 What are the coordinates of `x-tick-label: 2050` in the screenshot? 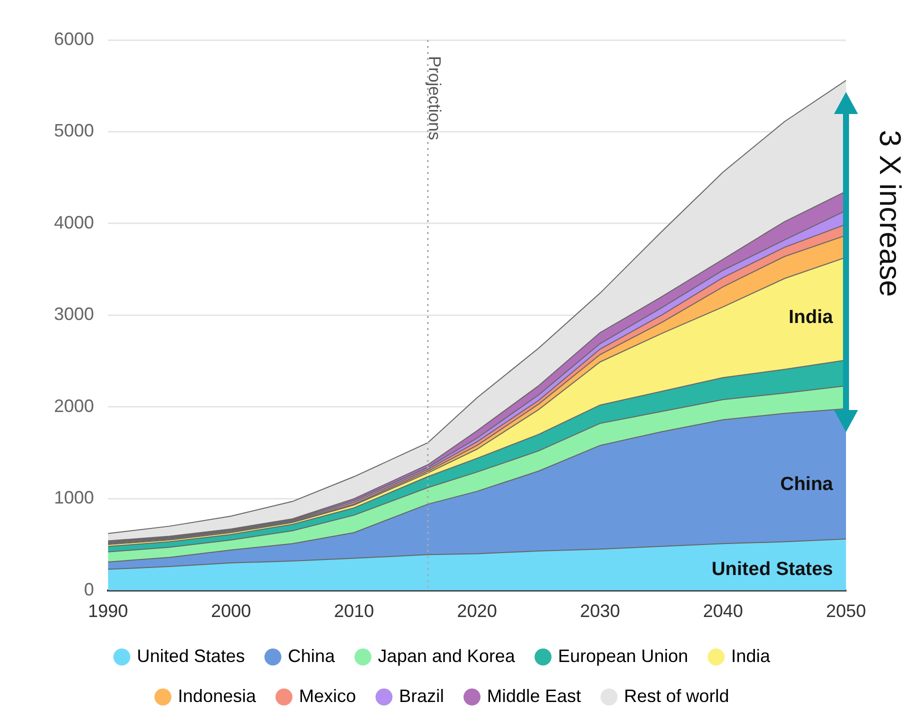 It's located at (846, 611).